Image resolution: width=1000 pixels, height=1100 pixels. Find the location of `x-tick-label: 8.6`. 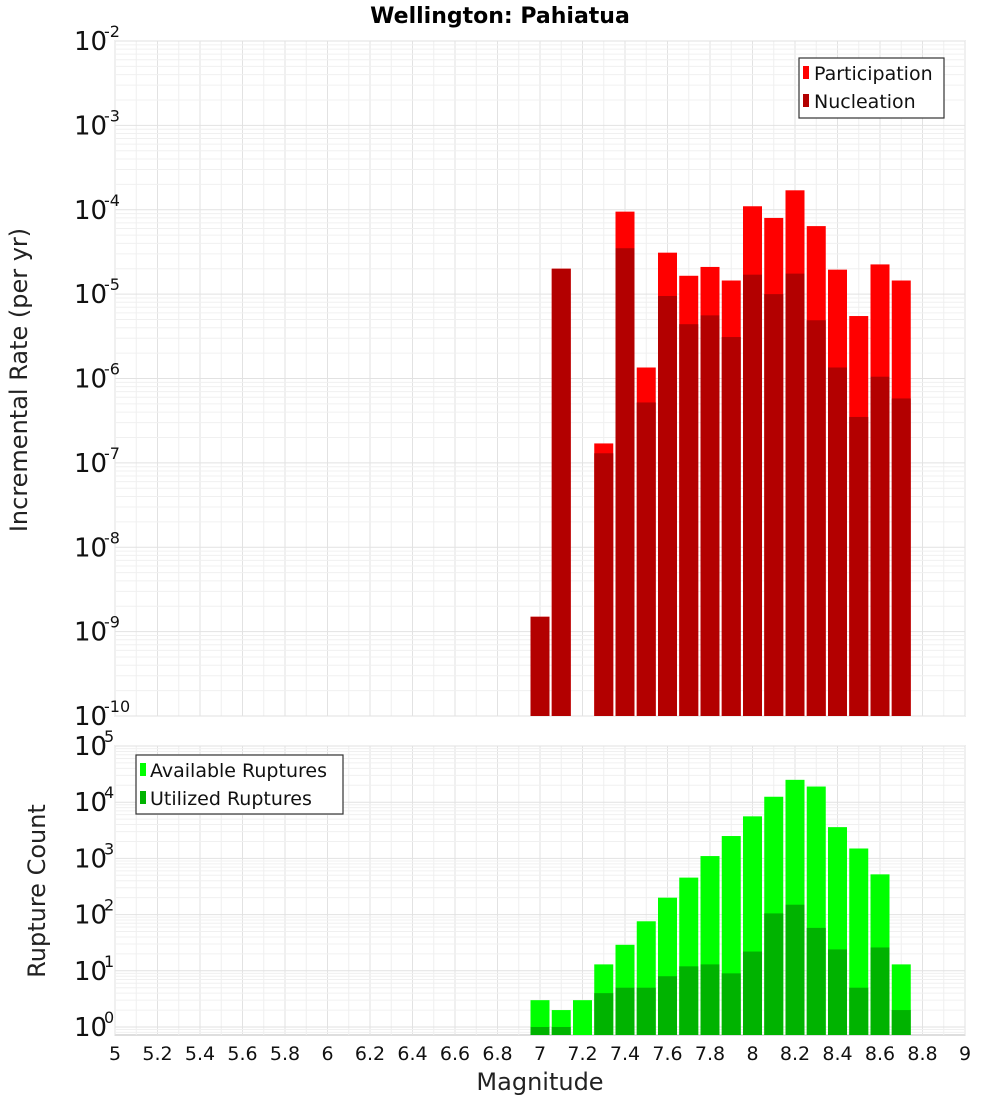

x-tick-label: 8.6 is located at coordinates (880, 1054).